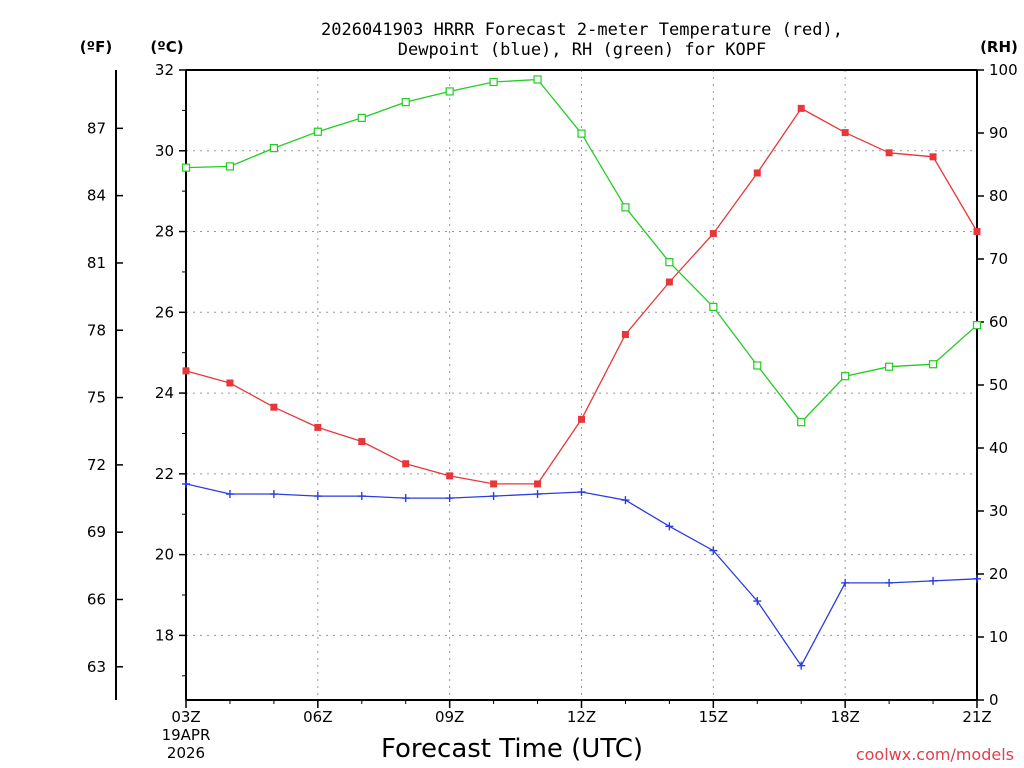  Describe the element at coordinates (164, 474) in the screenshot. I see `celsius-tick-label: 22` at that location.